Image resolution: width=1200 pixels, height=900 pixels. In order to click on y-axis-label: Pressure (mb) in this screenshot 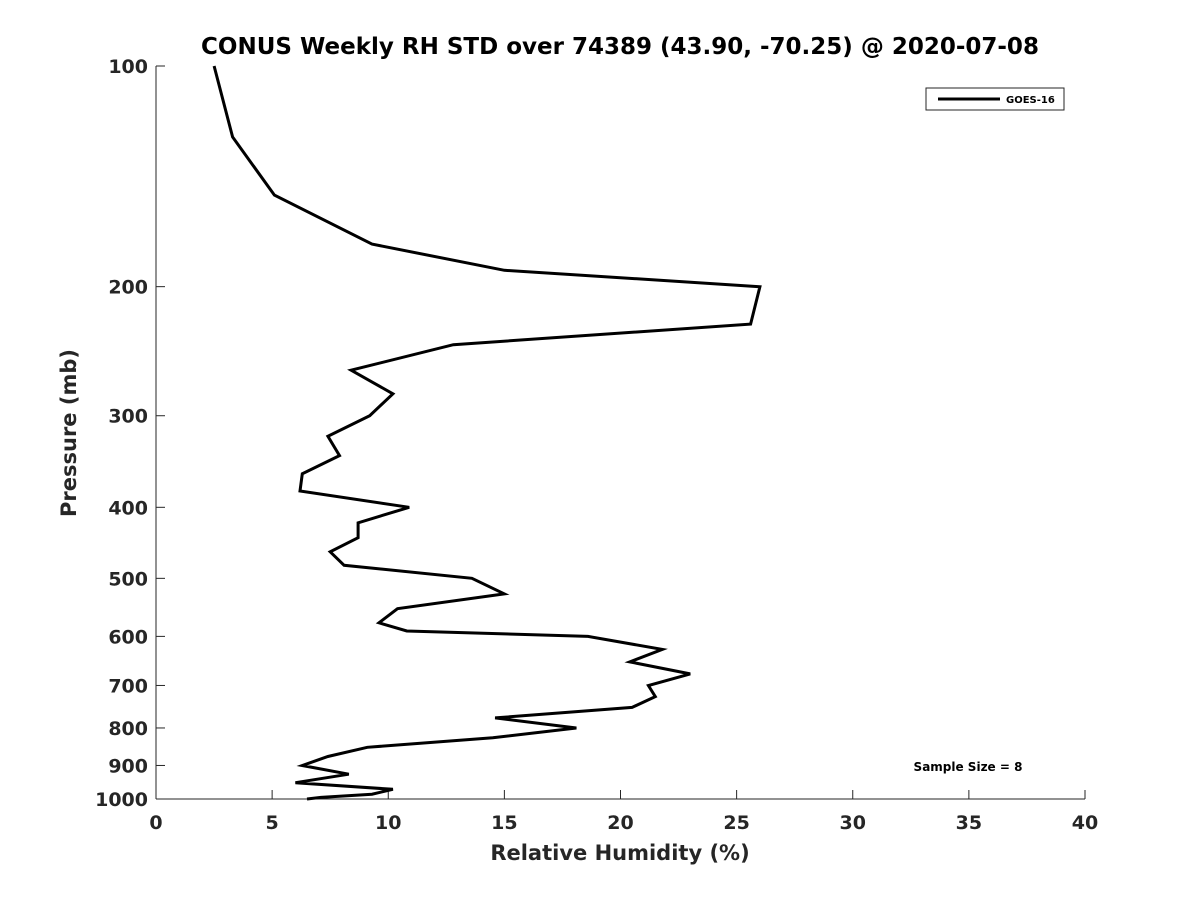, I will do `click(69, 433)`.